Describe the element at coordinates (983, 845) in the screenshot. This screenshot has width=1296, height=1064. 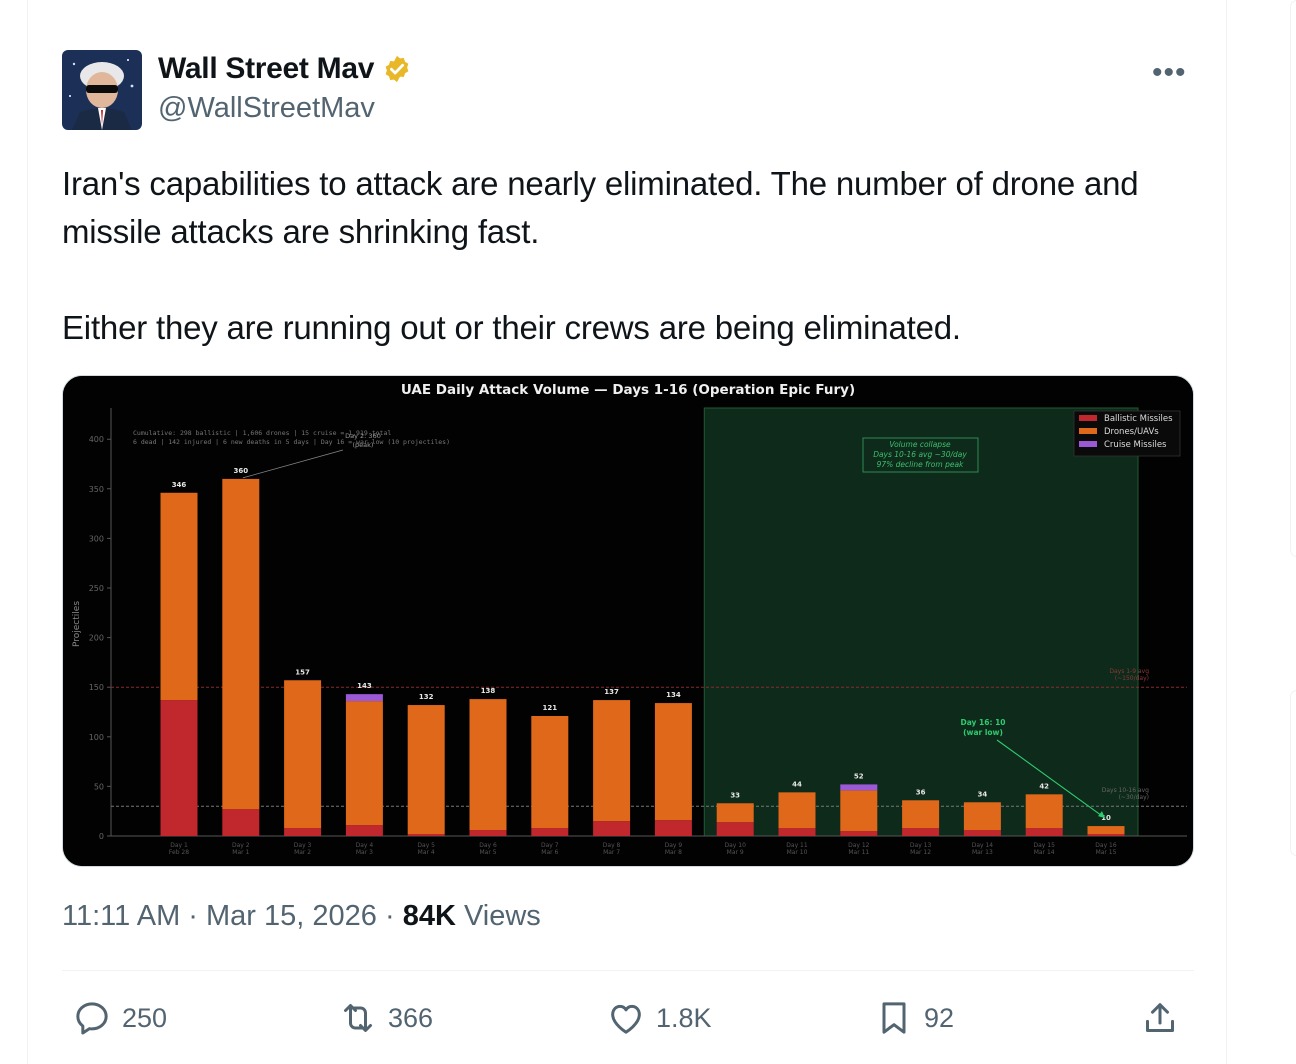
I see `x-tick-label: Day 14` at that location.